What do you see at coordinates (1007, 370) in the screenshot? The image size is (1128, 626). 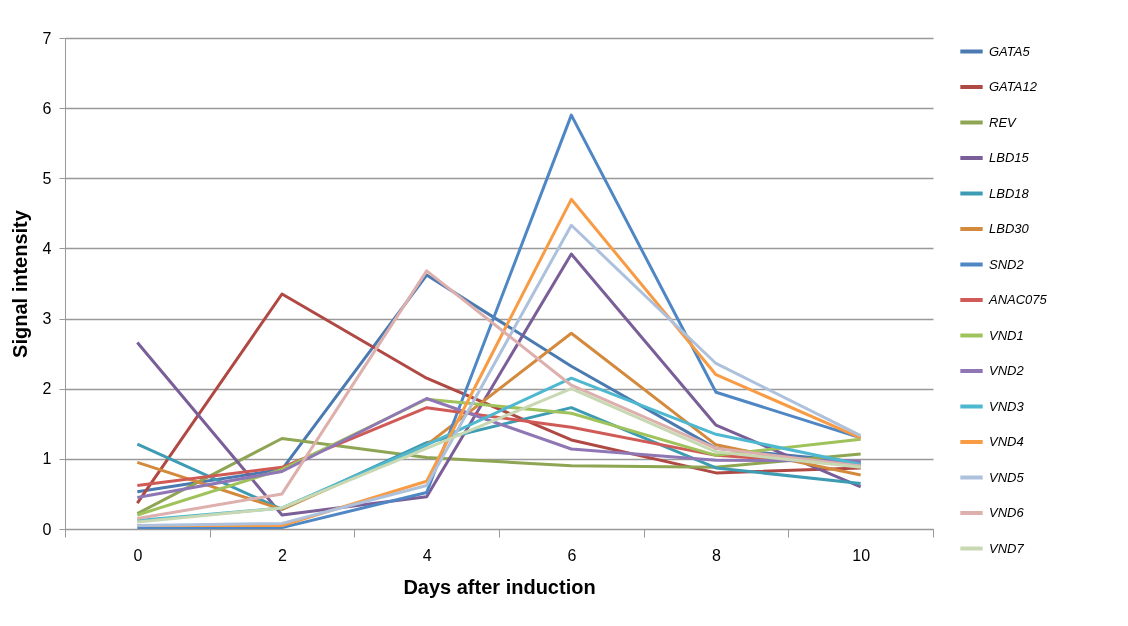 I see `legend-label: VND2` at bounding box center [1007, 370].